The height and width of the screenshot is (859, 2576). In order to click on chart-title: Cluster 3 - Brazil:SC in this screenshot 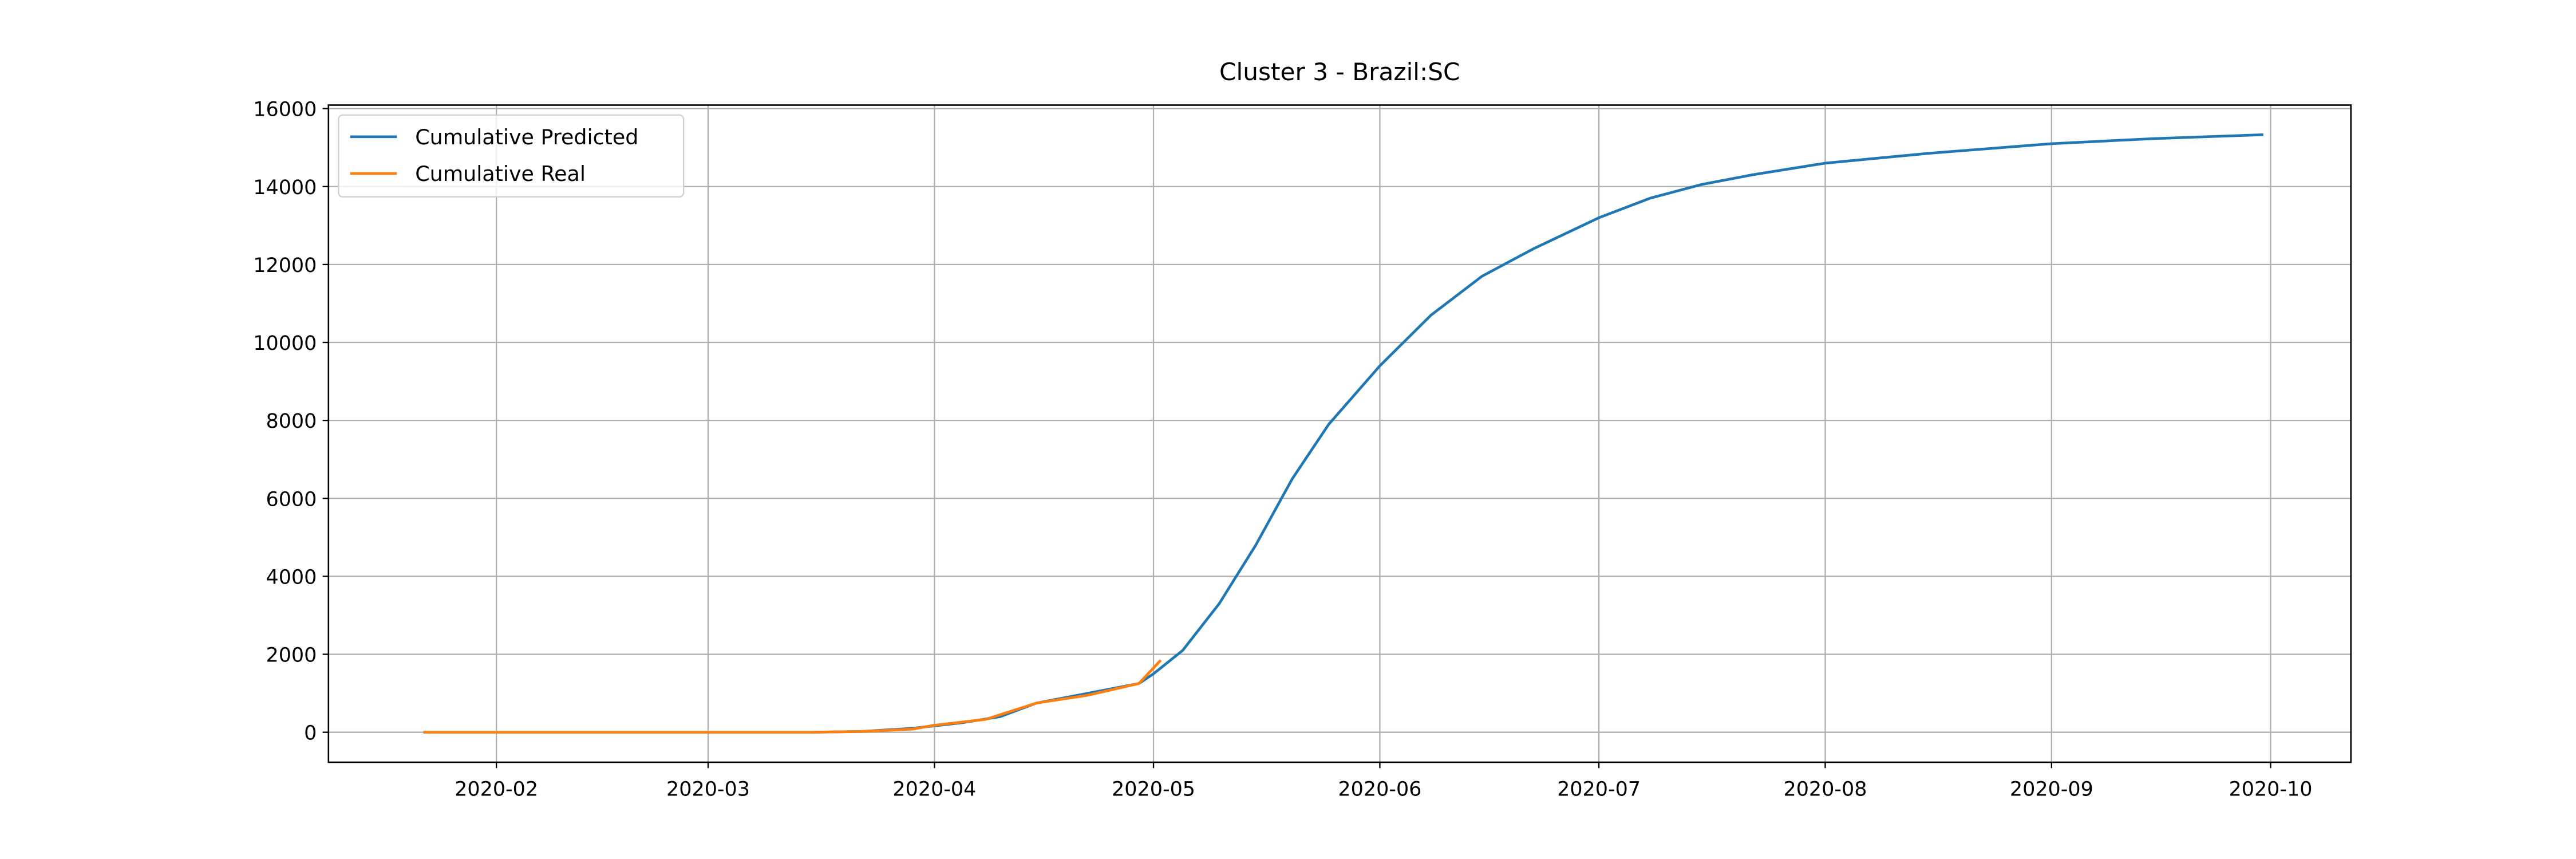, I will do `click(1339, 72)`.